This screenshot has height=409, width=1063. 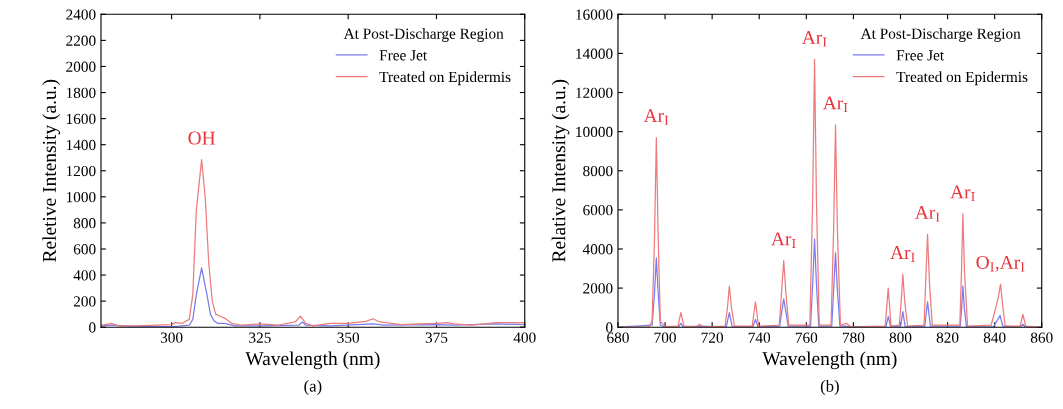 I want to click on text: (a), so click(x=313, y=387).